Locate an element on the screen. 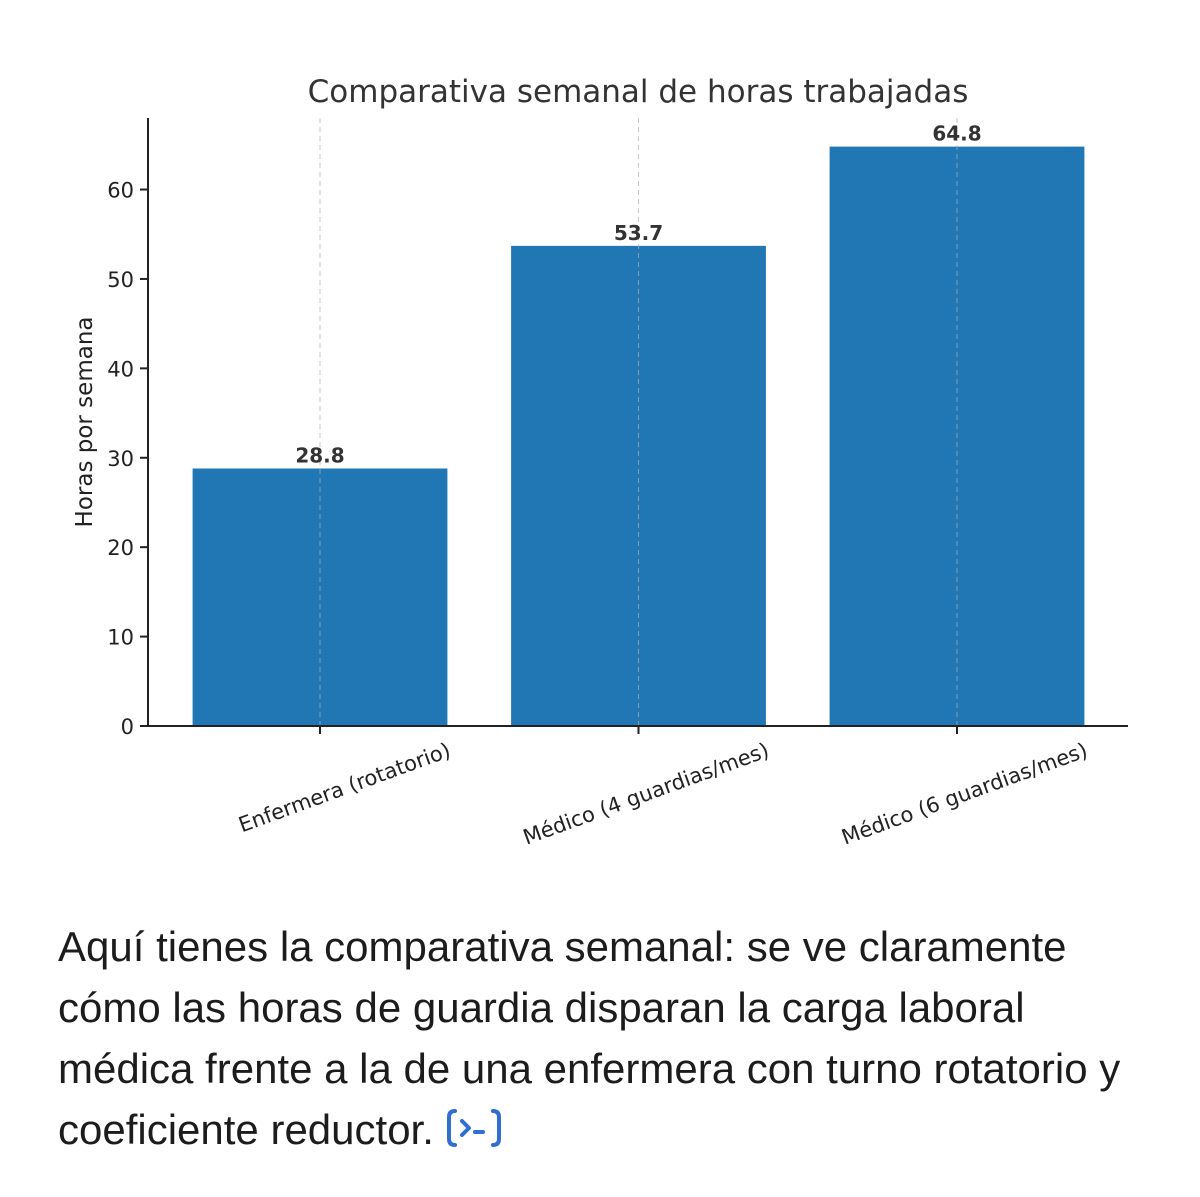 The image size is (1200, 1197). x-tick-label-1: Enfermera (rotatorio) is located at coordinates (344, 787).